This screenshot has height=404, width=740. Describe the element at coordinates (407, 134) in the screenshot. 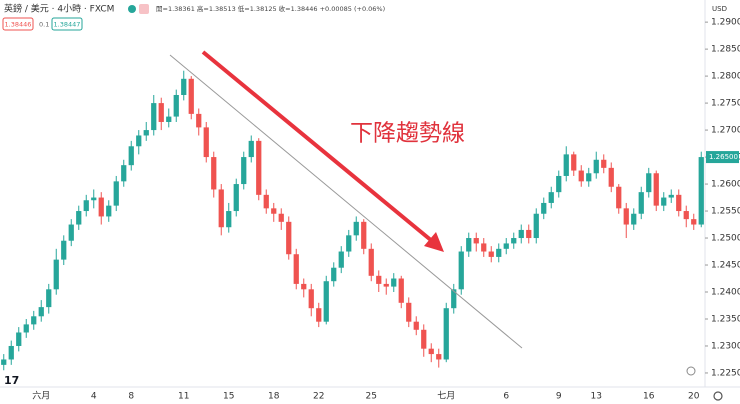

I see `annotation: 下降趨勢線` at that location.